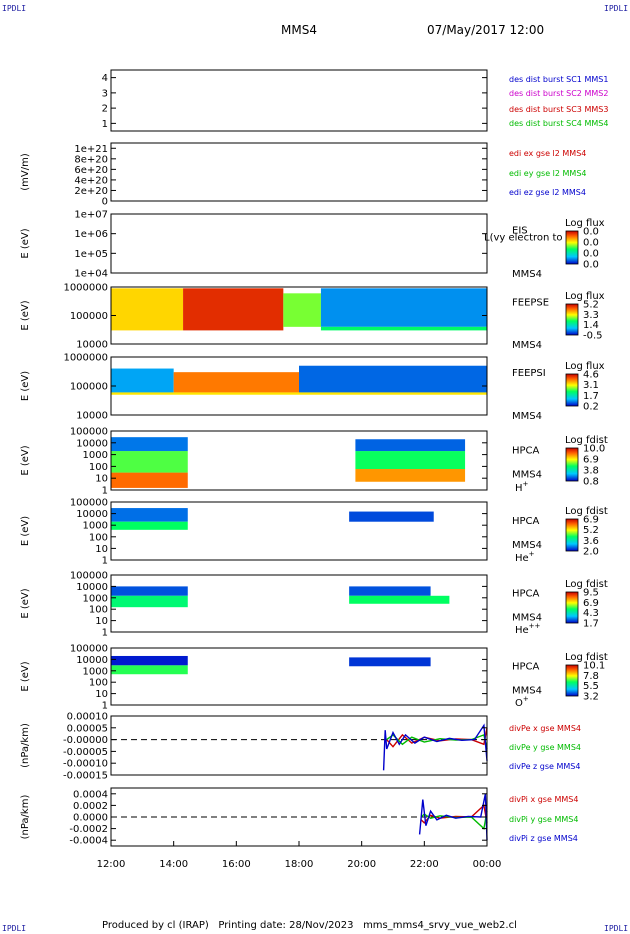 The image size is (630, 934). I want to click on y-tick-label: 1000, so click(95, 671).